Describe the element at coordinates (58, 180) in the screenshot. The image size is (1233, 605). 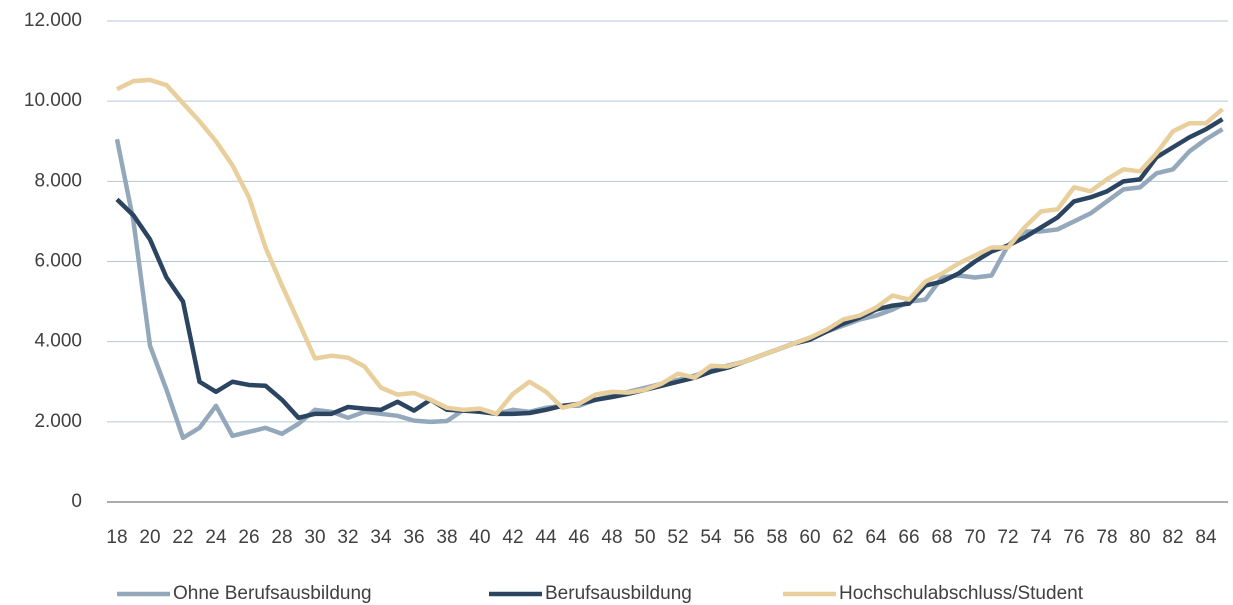
I see `y-tick-label: 8.000` at that location.